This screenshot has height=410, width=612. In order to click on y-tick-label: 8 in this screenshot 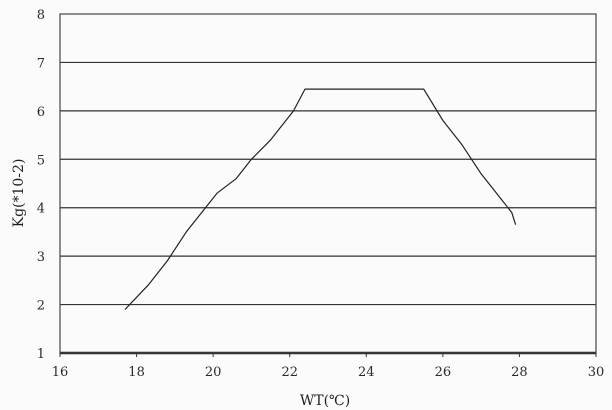, I will do `click(41, 15)`.